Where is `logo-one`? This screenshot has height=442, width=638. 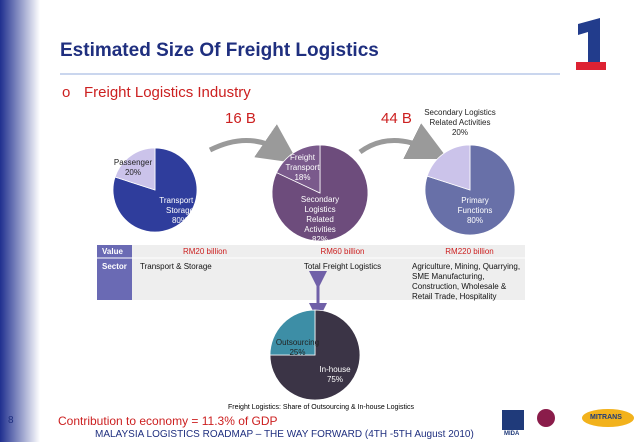 logo-one is located at coordinates (589, 42).